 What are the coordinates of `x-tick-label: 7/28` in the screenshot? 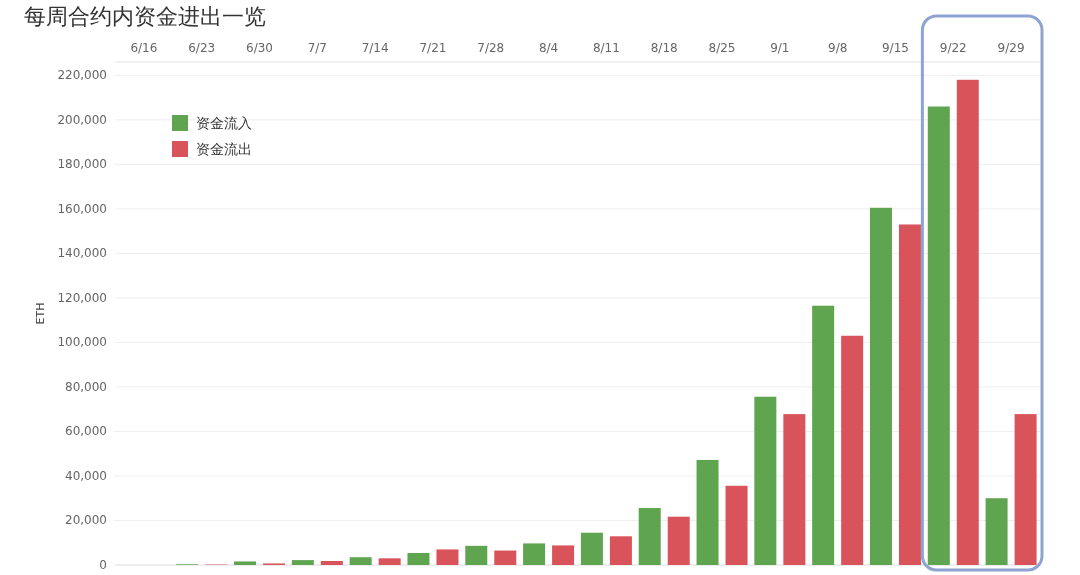 It's located at (491, 48).